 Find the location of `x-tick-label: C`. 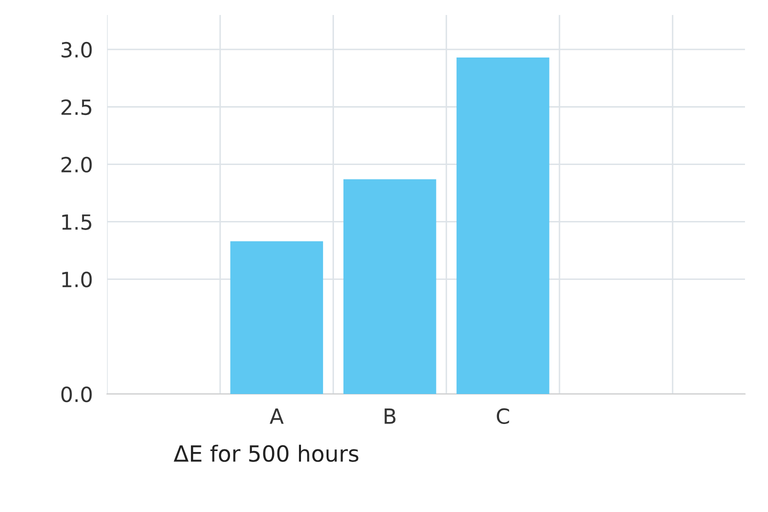

x-tick-label: C is located at coordinates (503, 416).